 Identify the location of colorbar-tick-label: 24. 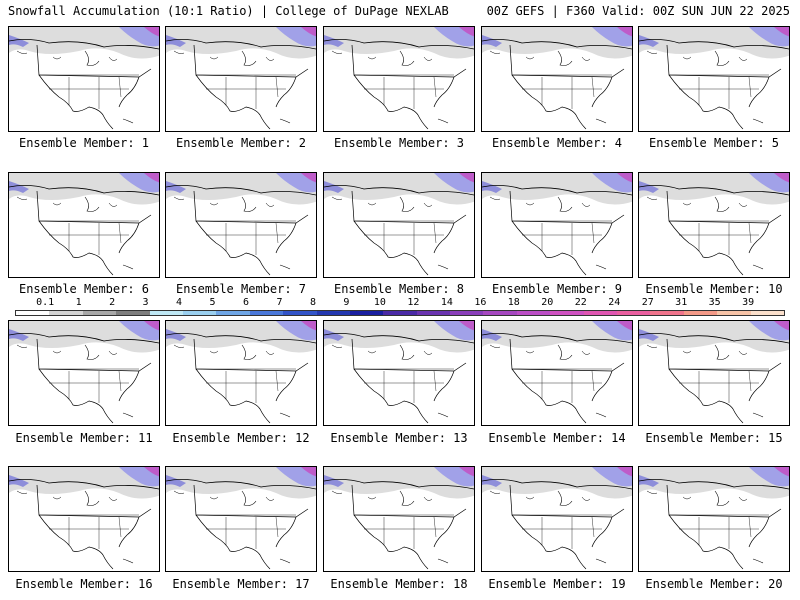
(614, 302).